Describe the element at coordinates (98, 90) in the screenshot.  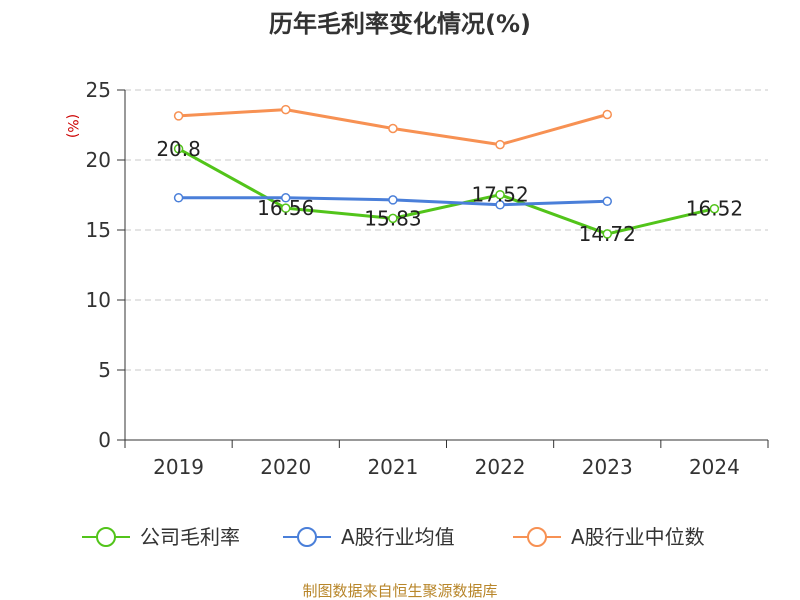
I see `y-tick-label: 25` at that location.